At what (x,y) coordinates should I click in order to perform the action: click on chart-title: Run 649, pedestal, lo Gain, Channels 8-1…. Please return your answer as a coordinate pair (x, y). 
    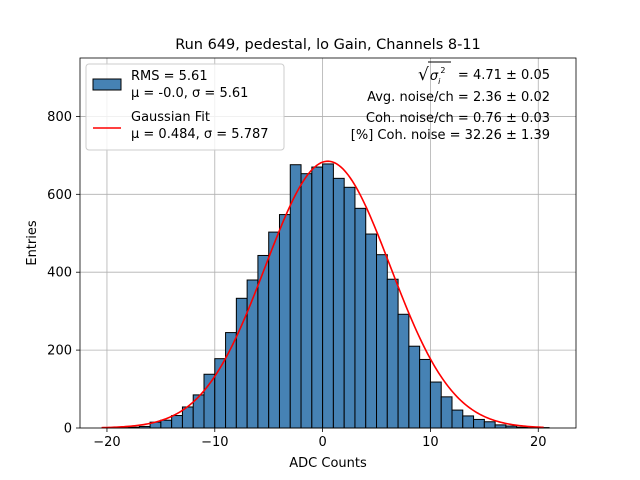
    Looking at the image, I should click on (328, 45).